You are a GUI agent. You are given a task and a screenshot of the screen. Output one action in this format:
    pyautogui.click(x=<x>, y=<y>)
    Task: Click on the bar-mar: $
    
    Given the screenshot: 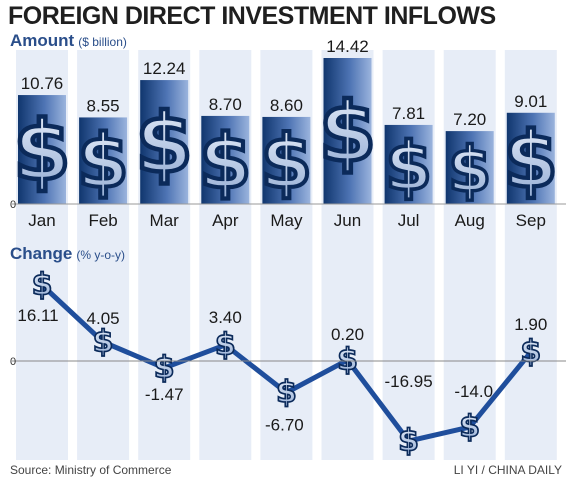 What is the action you would take?
    pyautogui.click(x=164, y=142)
    